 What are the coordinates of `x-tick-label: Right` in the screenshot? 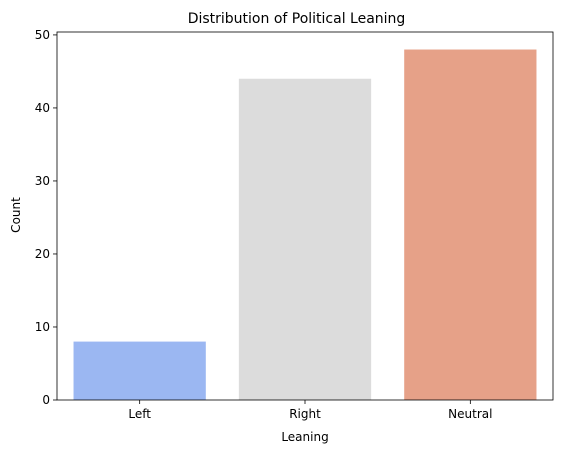 It's located at (305, 414).